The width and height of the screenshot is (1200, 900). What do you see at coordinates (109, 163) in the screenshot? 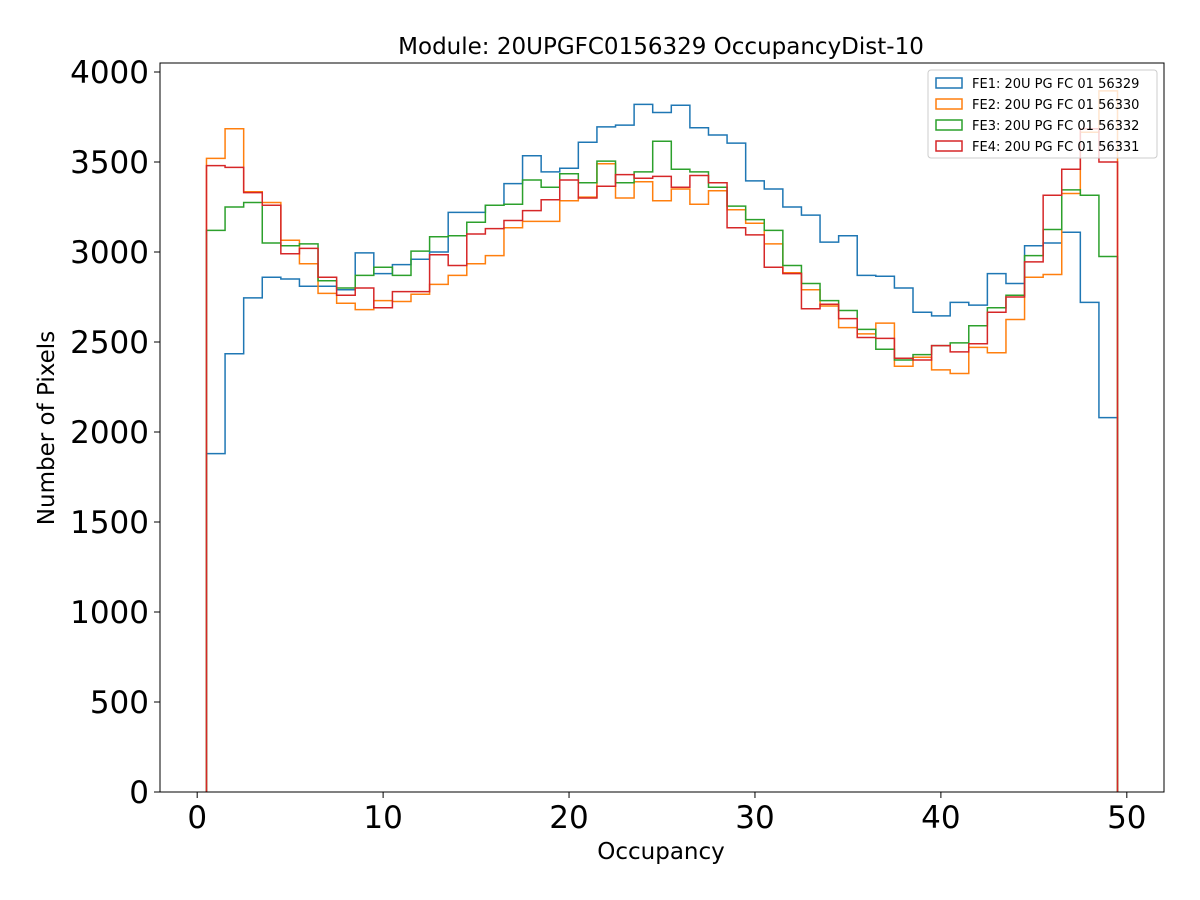
I see `y-tick-label: 3500` at bounding box center [109, 163].